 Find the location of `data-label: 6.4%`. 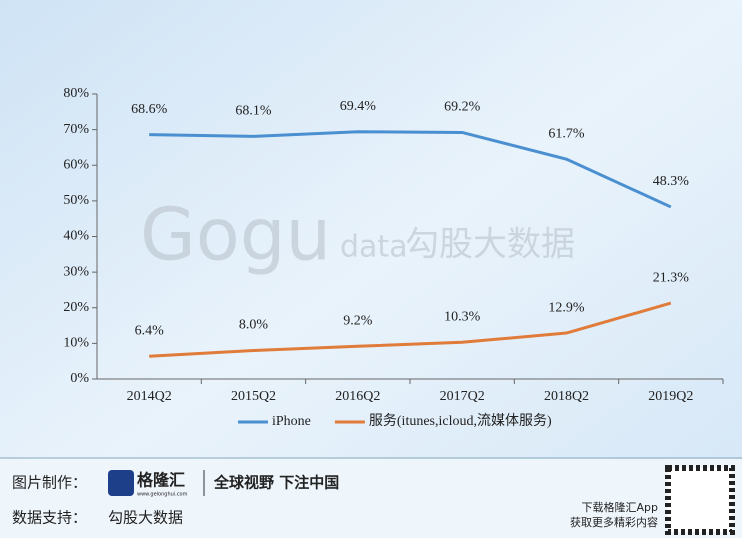

data-label: 6.4% is located at coordinates (150, 330).